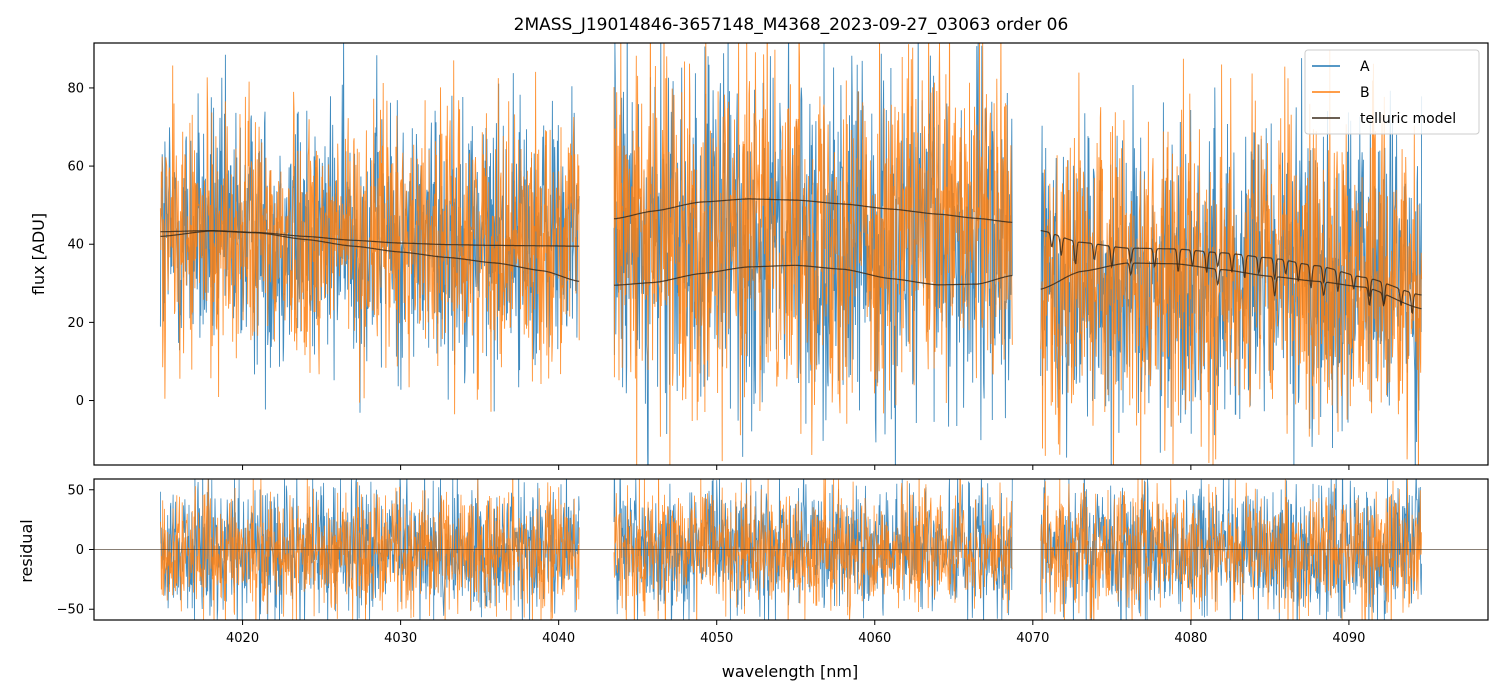 Image resolution: width=1502 pixels, height=696 pixels. Describe the element at coordinates (1365, 67) in the screenshot. I see `legend-label-a: A` at that location.